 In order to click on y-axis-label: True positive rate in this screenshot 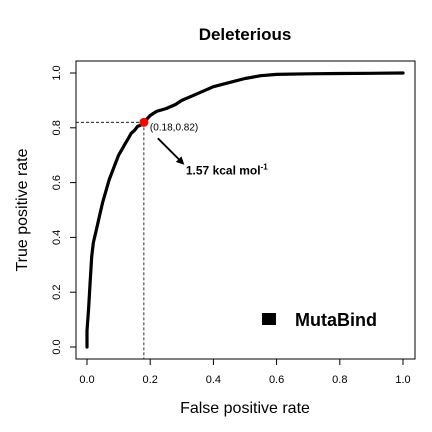, I will do `click(22, 209)`.